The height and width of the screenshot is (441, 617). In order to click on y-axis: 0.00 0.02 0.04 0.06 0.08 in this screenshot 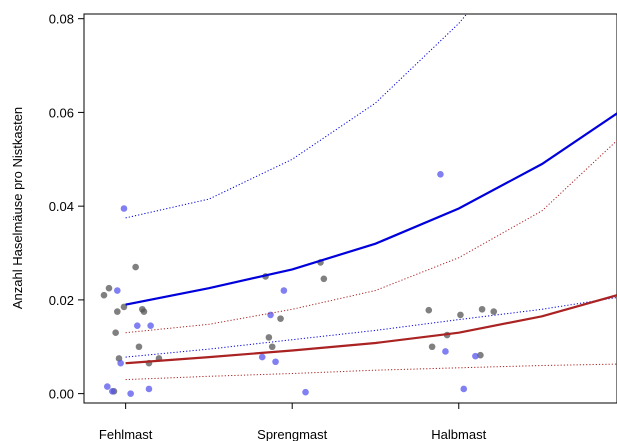, I will do `click(66, 207)`.